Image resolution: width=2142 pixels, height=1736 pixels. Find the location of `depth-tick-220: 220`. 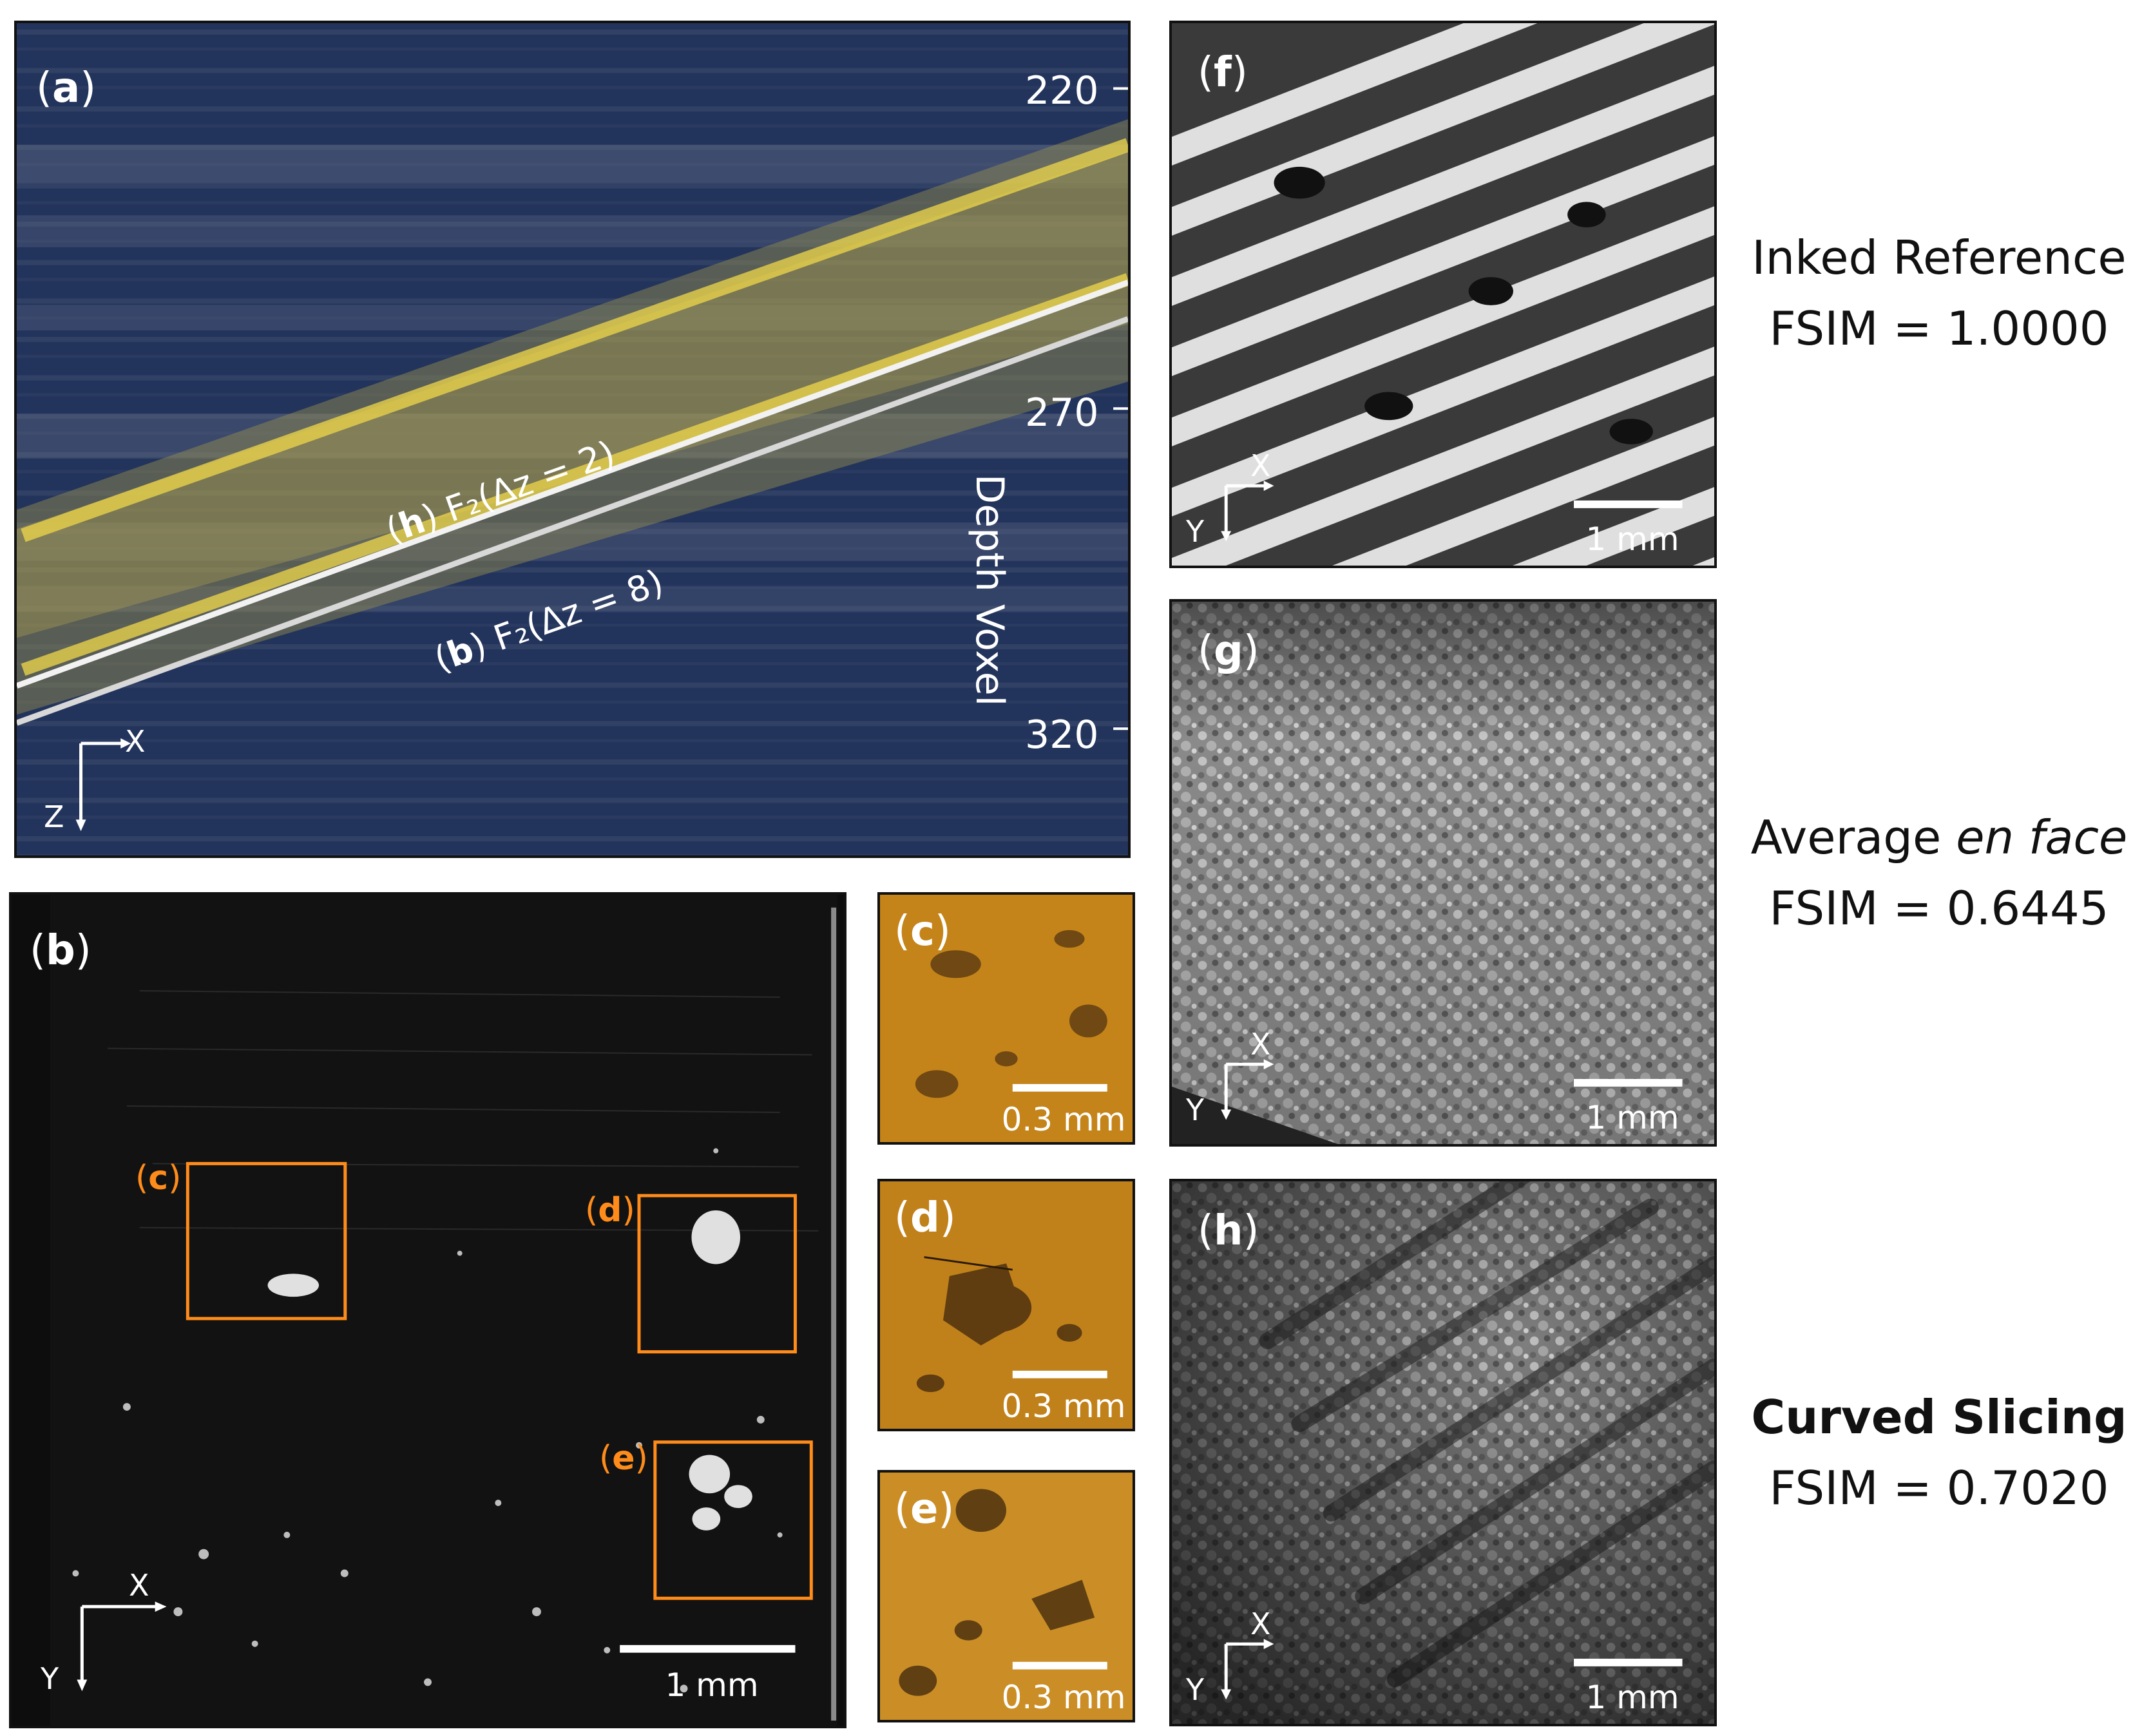

depth-tick-220: 220 is located at coordinates (1062, 90).